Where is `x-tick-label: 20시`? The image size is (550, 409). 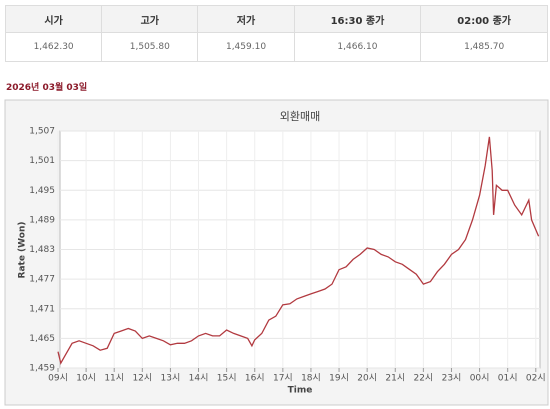
x-tick-label: 20시 is located at coordinates (367, 378).